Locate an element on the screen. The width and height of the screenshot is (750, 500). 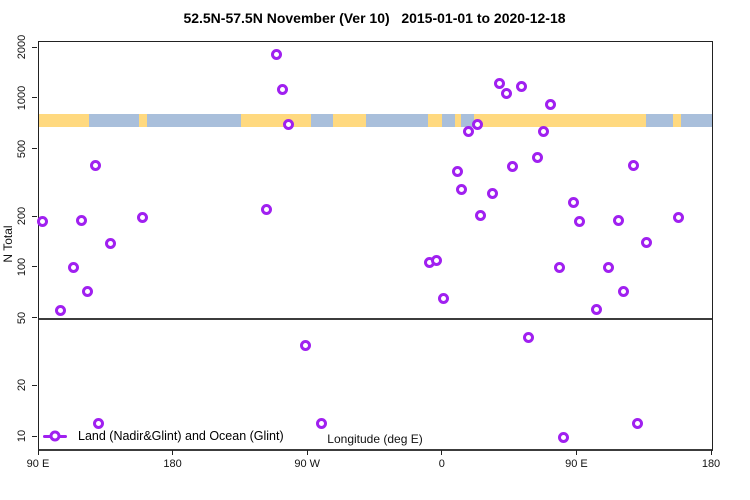
x-tick-label: 0 is located at coordinates (441, 464).